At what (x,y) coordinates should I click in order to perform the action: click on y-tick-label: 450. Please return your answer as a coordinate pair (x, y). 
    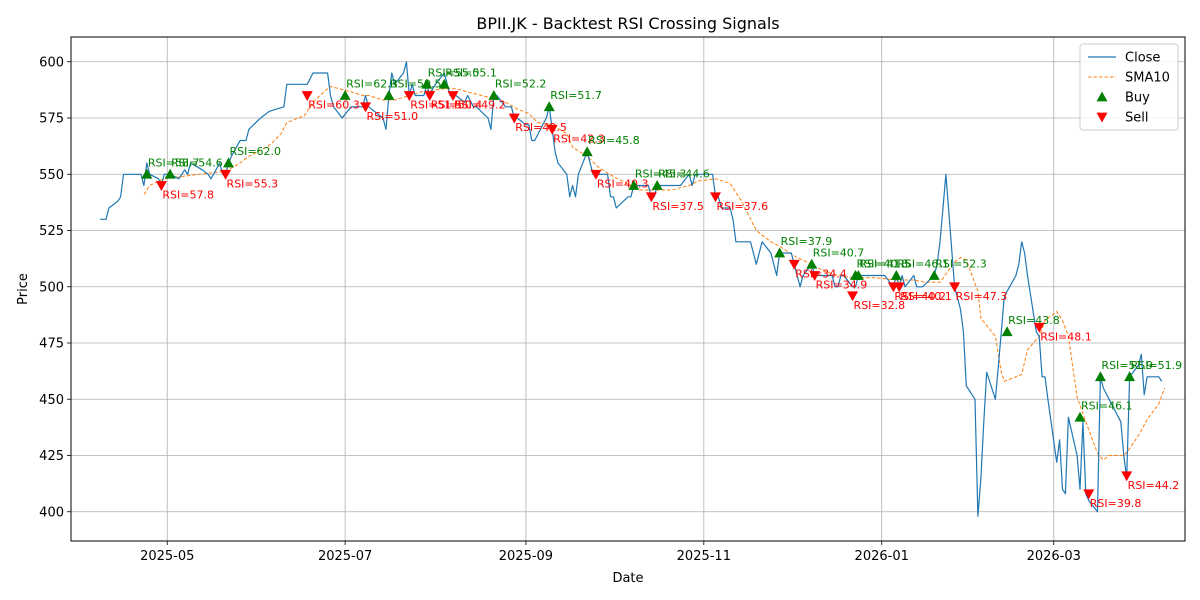
    Looking at the image, I should click on (51, 400).